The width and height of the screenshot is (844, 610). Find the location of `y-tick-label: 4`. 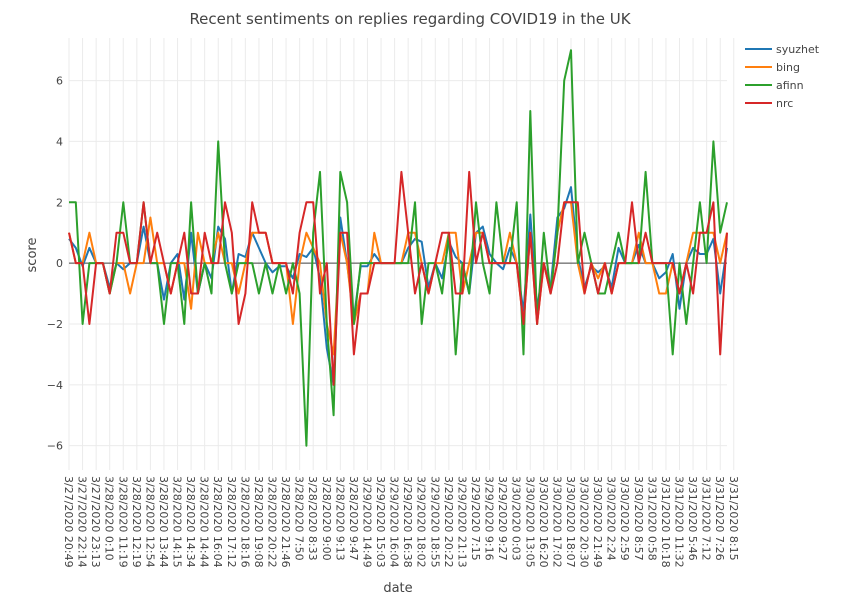

y-tick-label: 4 is located at coordinates (59, 141).